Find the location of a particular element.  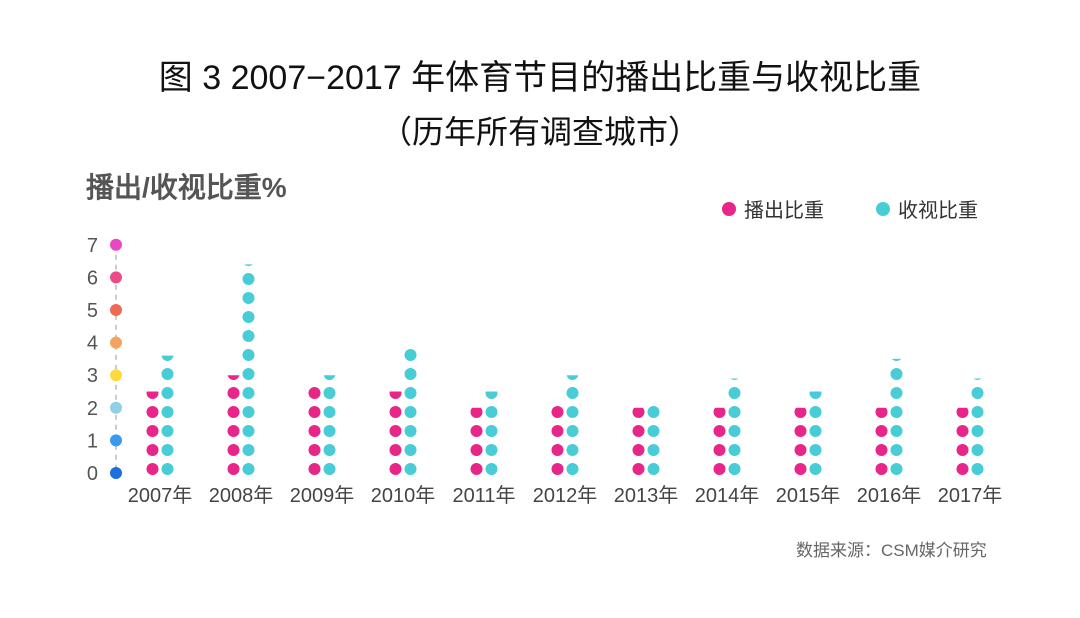

x-tick-label: 2014年 is located at coordinates (727, 495).